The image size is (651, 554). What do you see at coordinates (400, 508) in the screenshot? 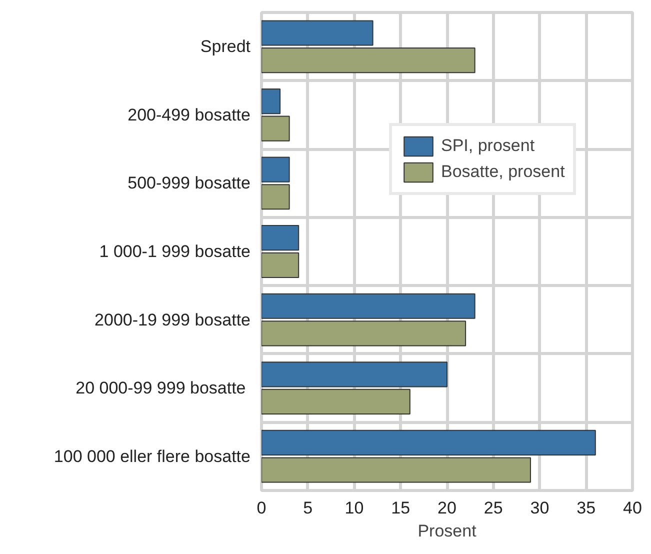
I see `x-tick-label: 15` at bounding box center [400, 508].